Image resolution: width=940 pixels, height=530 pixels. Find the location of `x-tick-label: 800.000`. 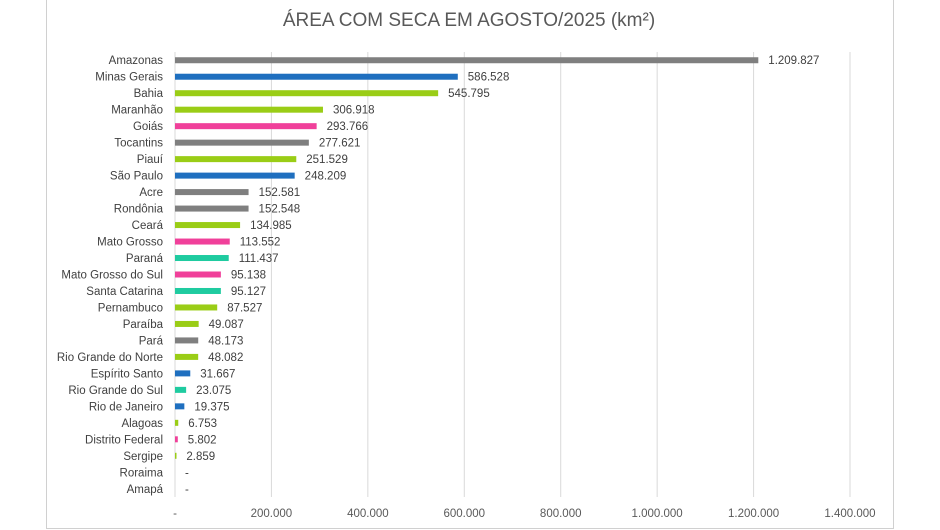

x-tick-label: 800.000 is located at coordinates (561, 514).